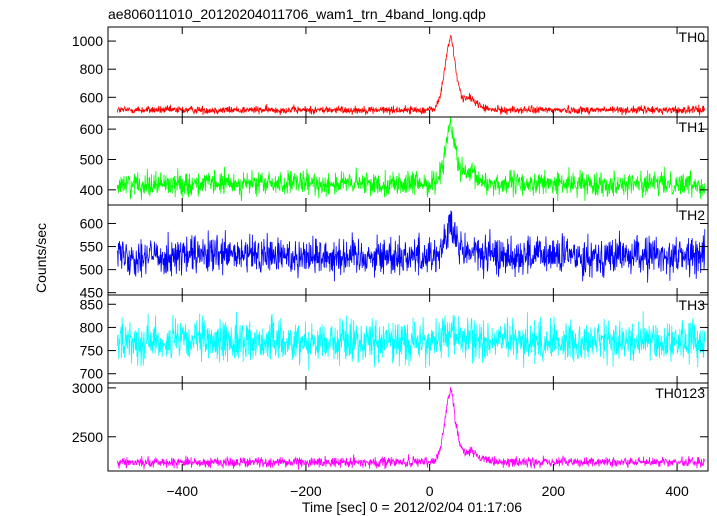  I want to click on y-tick-label: 700, so click(92, 374).